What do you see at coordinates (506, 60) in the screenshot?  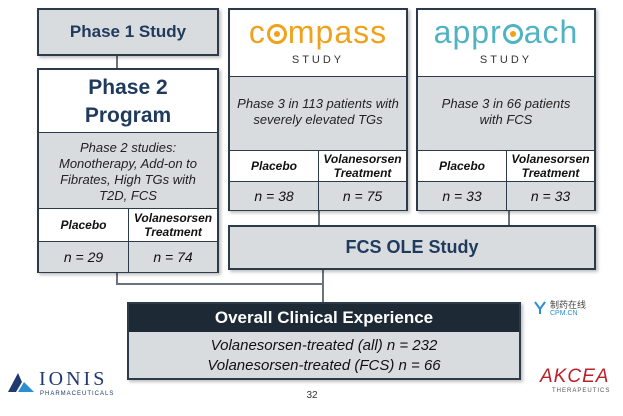 I see `approach-logo-sub: STUDY` at bounding box center [506, 60].